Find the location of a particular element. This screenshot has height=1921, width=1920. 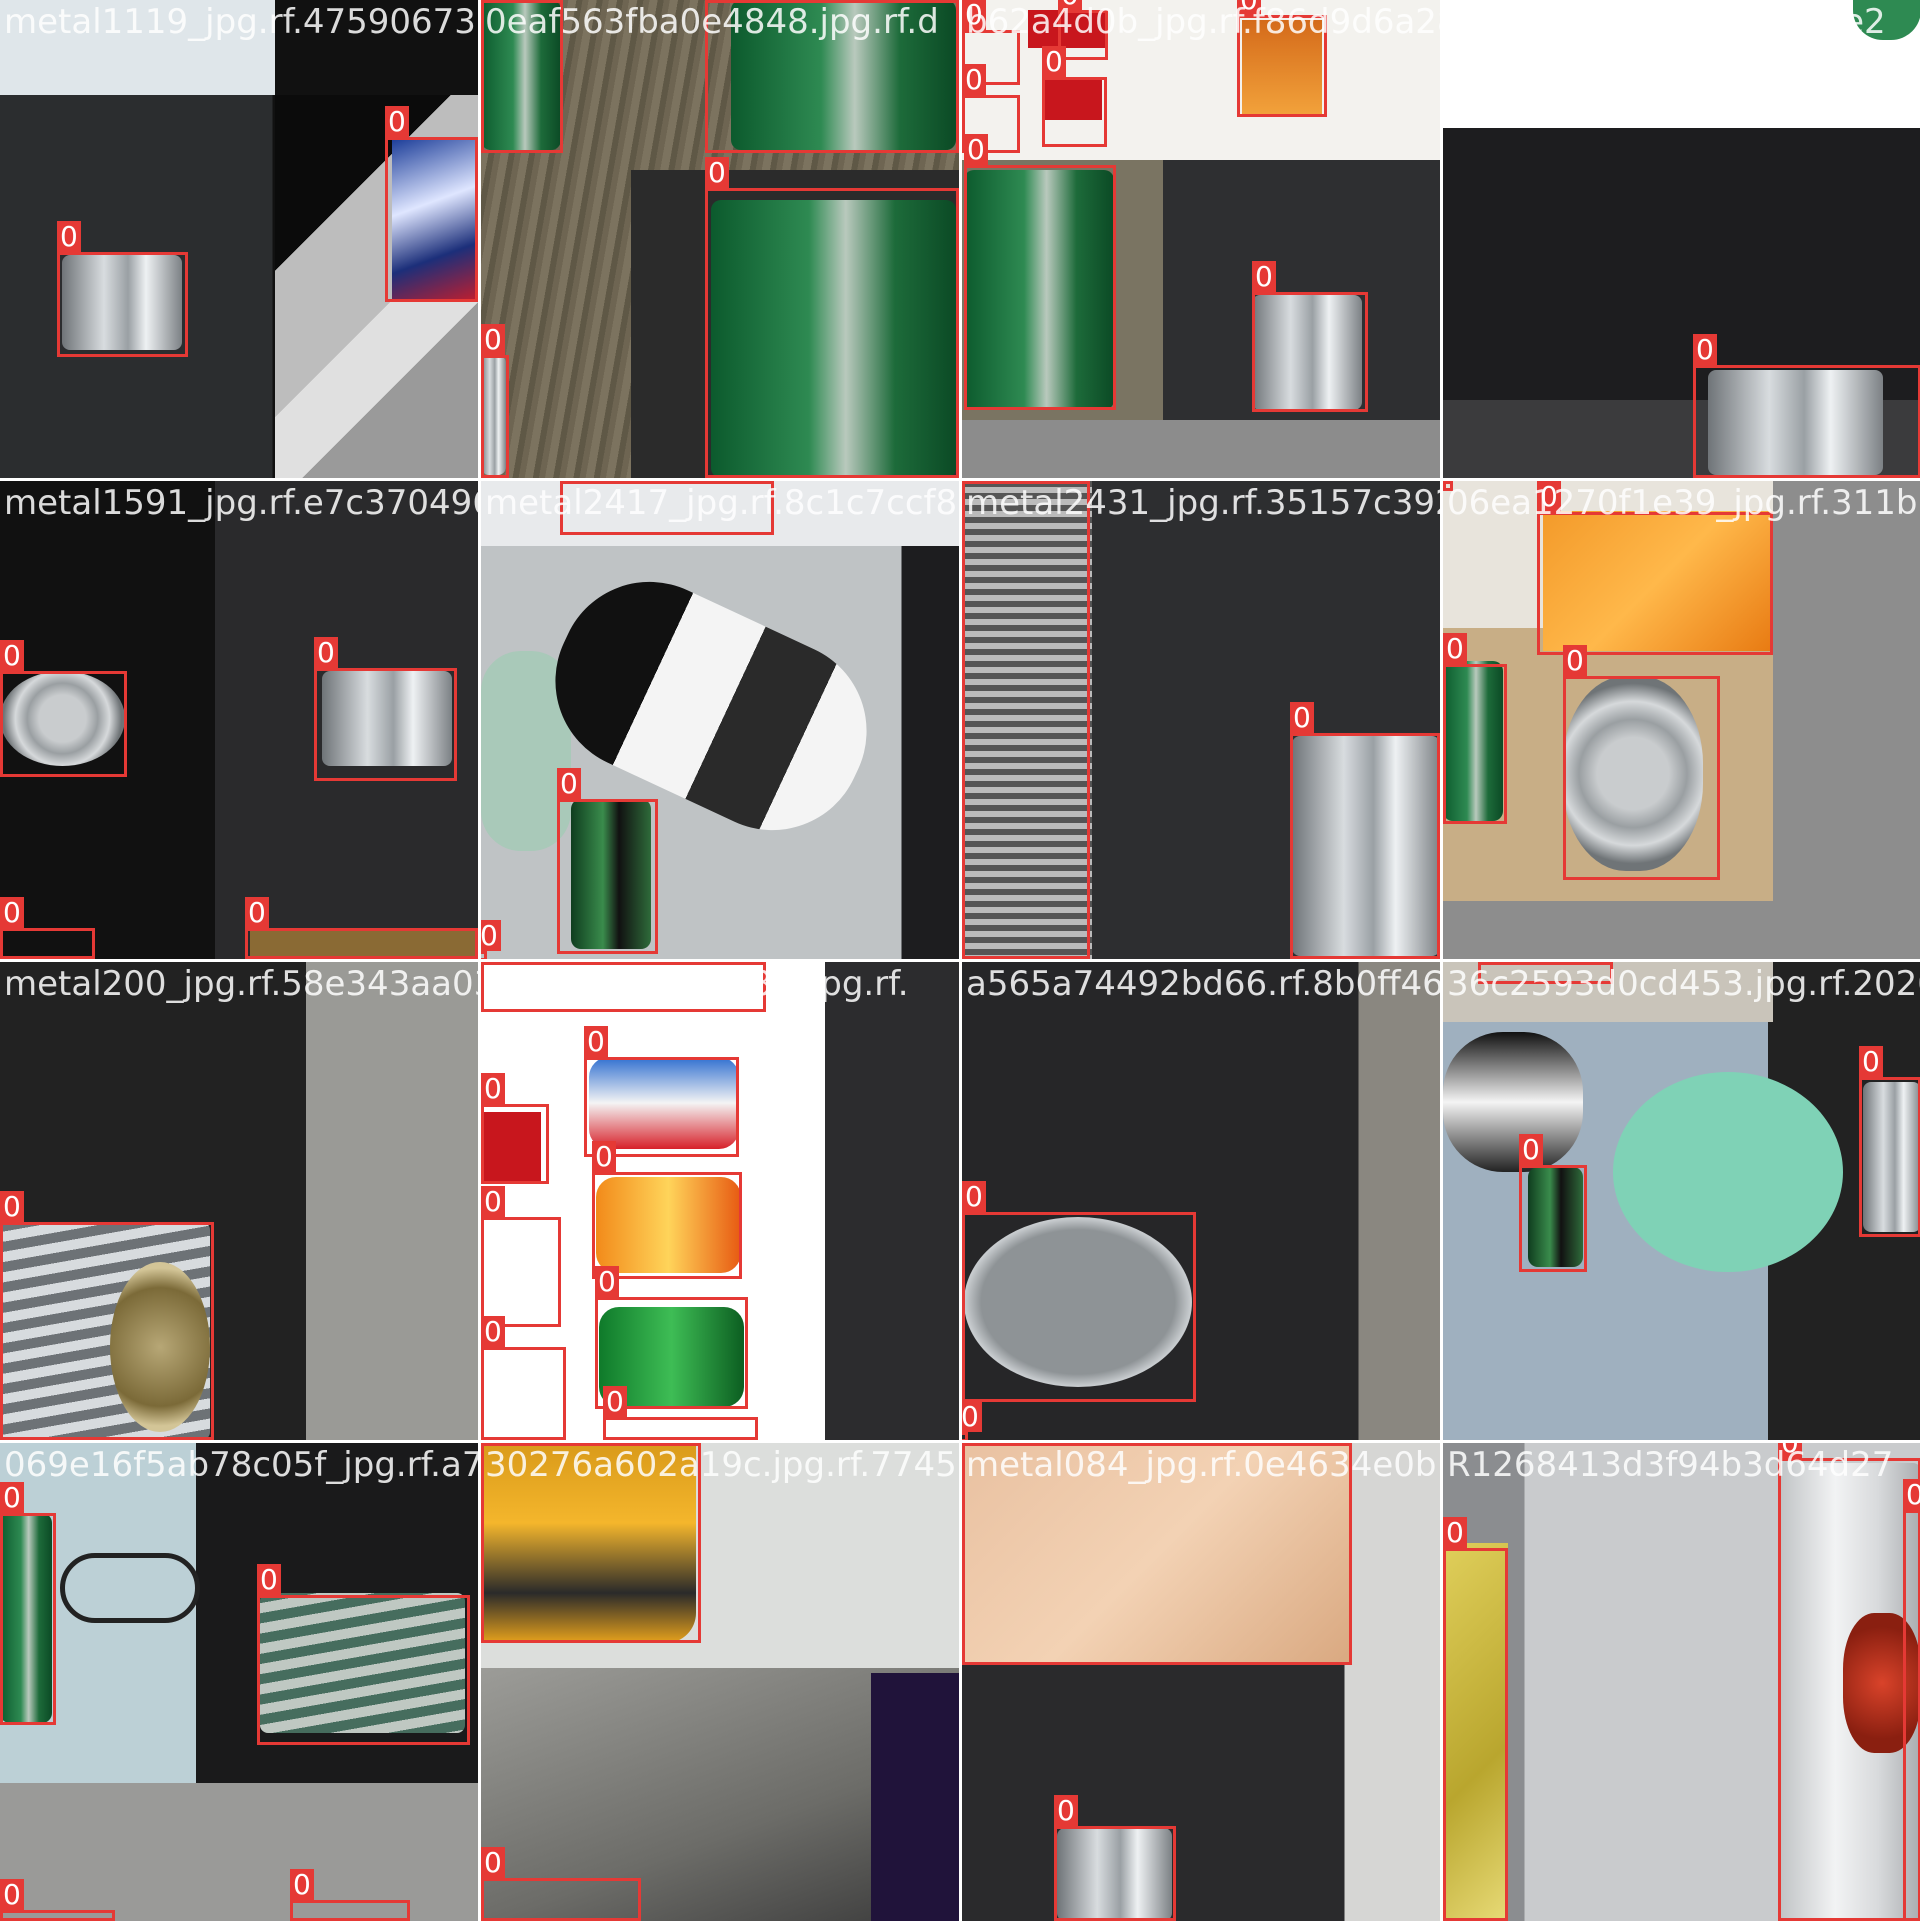

mosaic-tile: ea7a5cd57fe9389_jpg.rf. 0 0 0 0 0 0 0 0 is located at coordinates (720, 1201).